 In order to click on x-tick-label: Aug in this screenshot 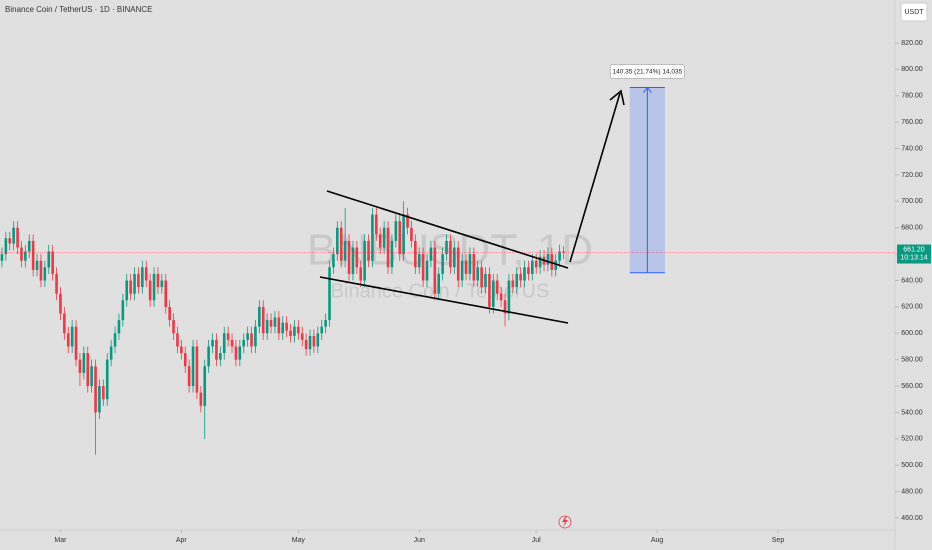, I will do `click(657, 540)`.